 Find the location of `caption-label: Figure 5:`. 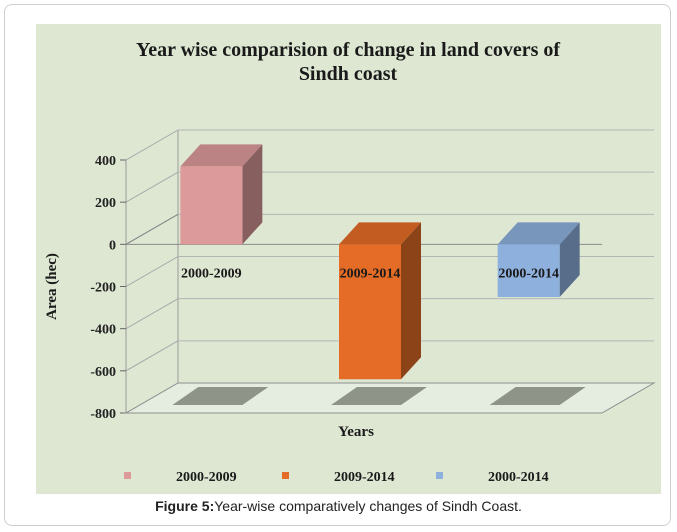

caption-label: Figure 5: is located at coordinates (185, 506).